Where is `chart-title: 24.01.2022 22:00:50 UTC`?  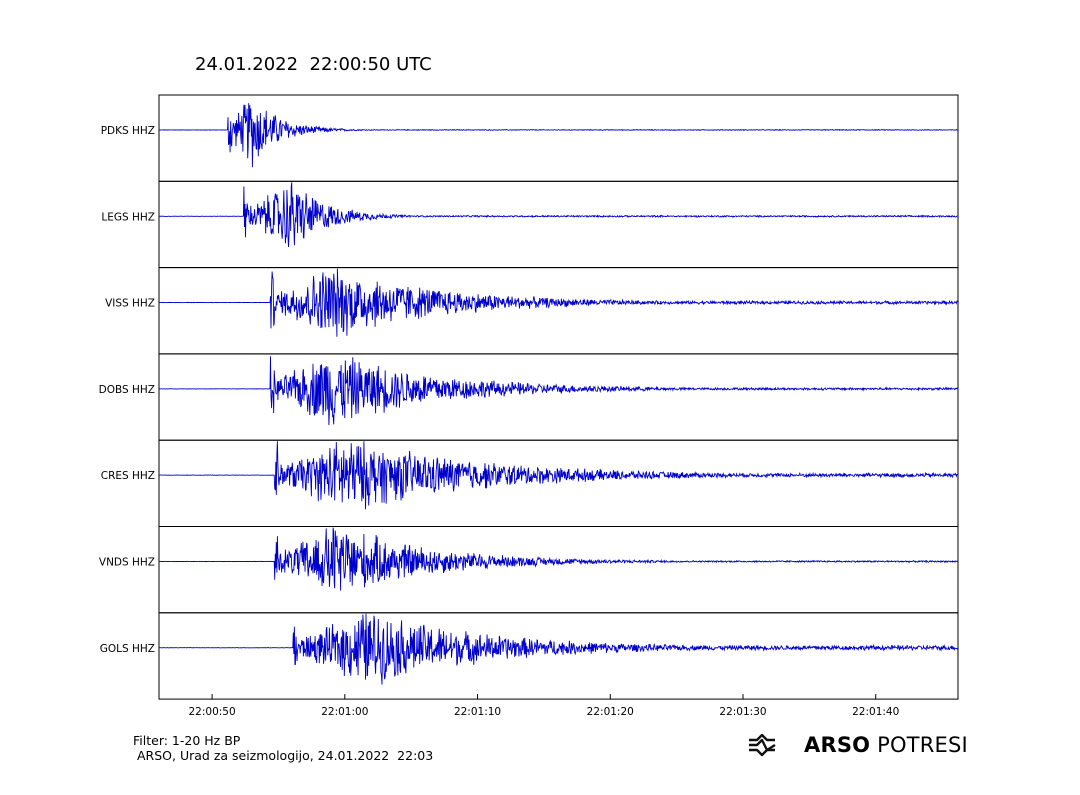 chart-title: 24.01.2022 22:00:50 UTC is located at coordinates (313, 64).